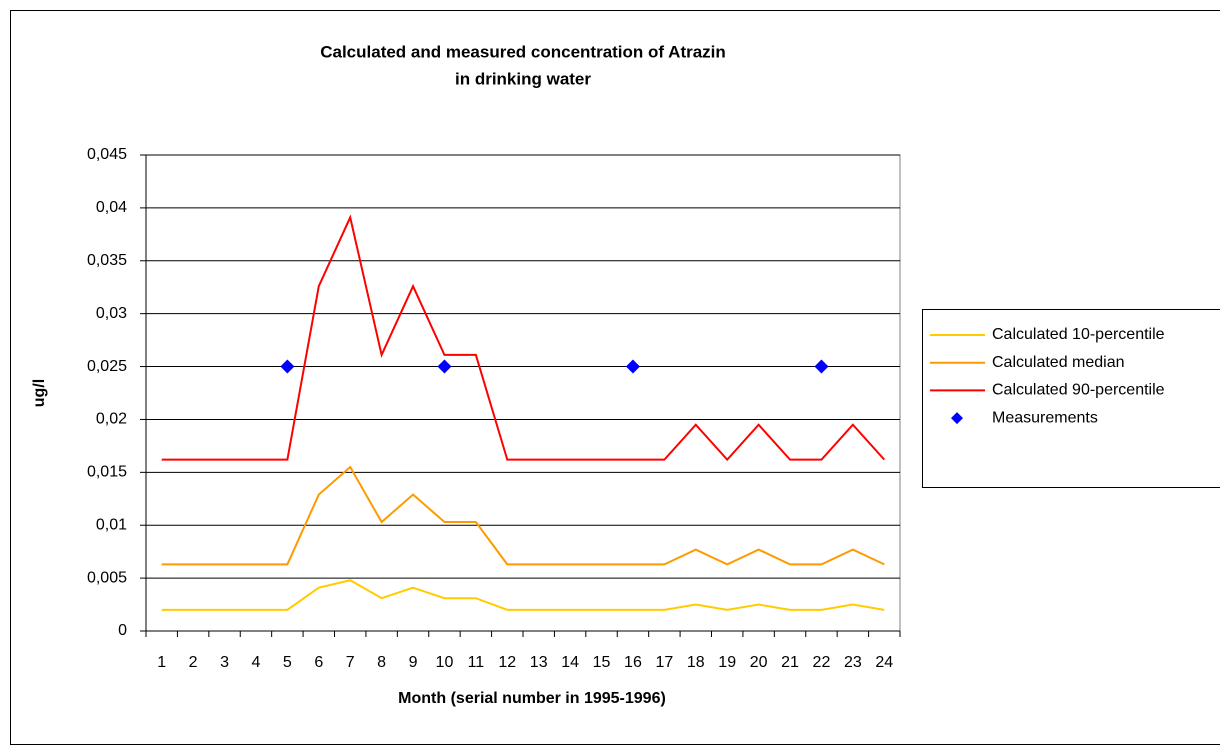 This screenshot has height=754, width=1220. I want to click on x-tick-label: 17, so click(664, 662).